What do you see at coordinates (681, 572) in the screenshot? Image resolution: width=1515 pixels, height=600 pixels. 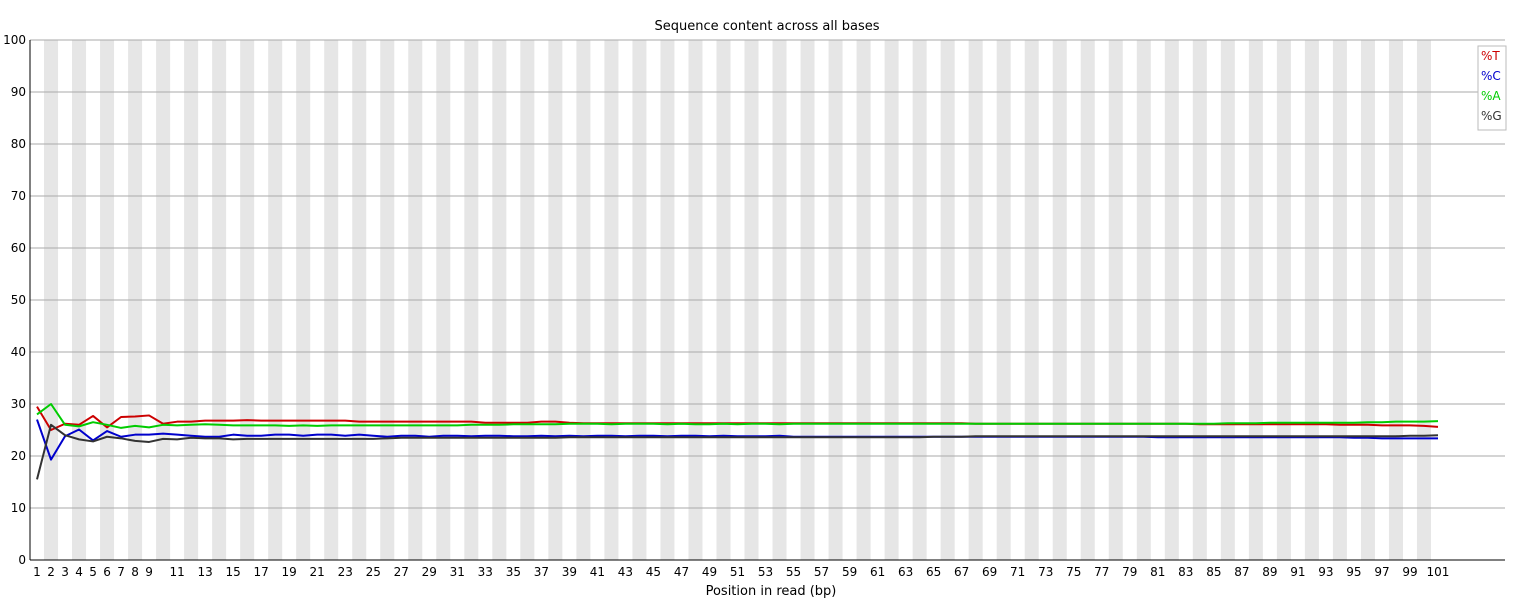 I see `x-tick-label: 47` at bounding box center [681, 572].